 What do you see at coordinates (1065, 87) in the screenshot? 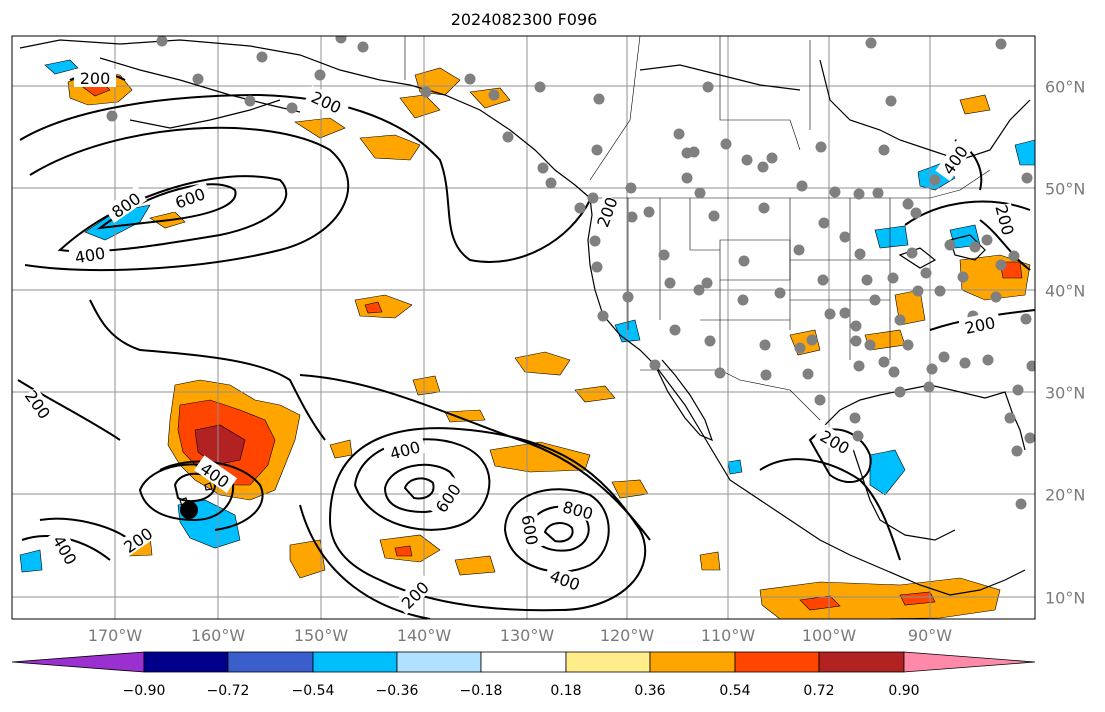
I see `lat-tick-label: 60°N` at bounding box center [1065, 87].